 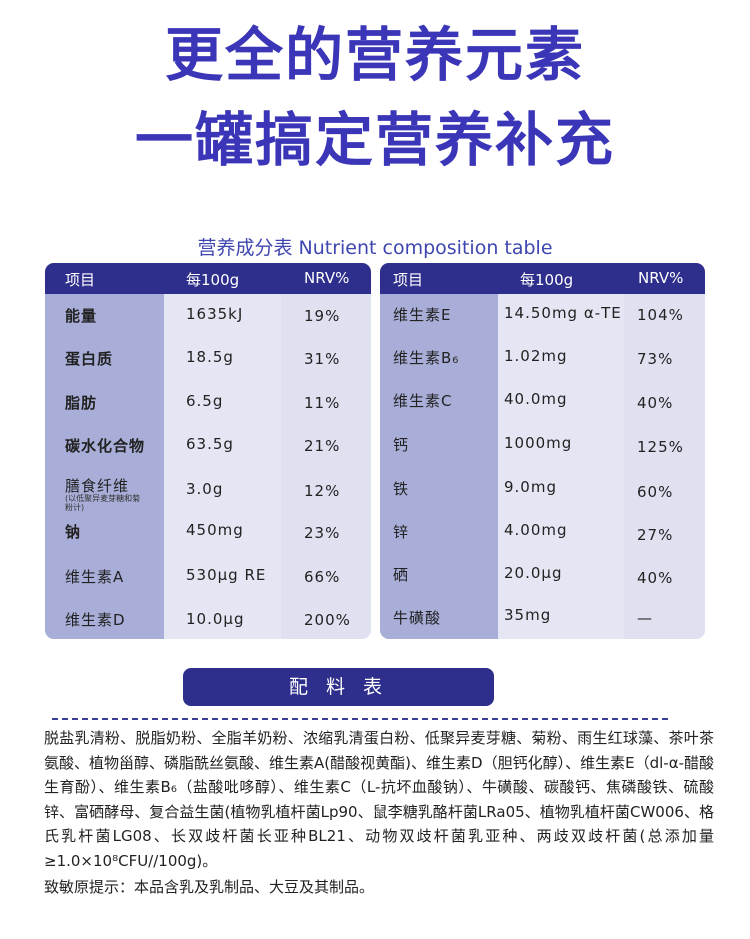 I want to click on table-row: 钠 450mg 23%, so click(x=208, y=541).